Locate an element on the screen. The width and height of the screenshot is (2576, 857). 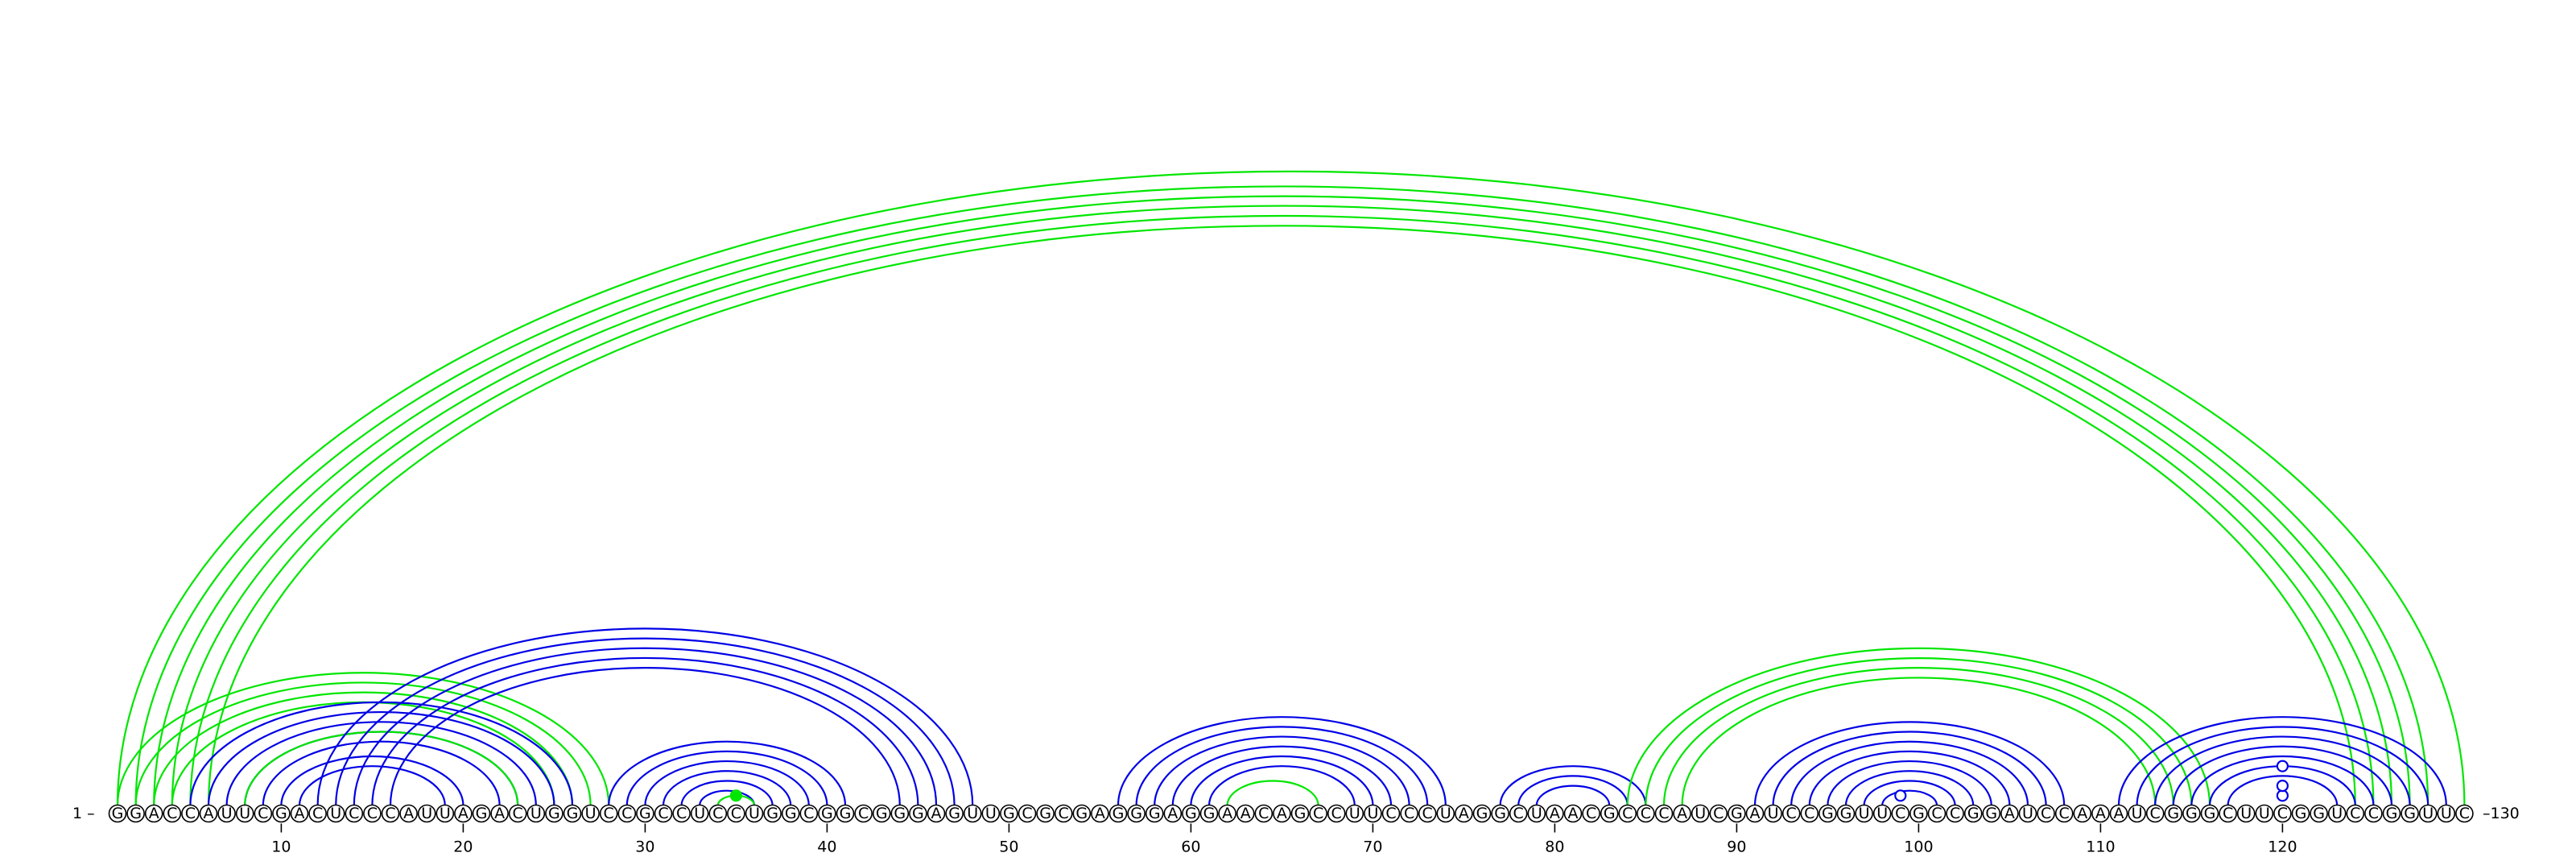
sequence-start-label: 1 – is located at coordinates (83, 813).